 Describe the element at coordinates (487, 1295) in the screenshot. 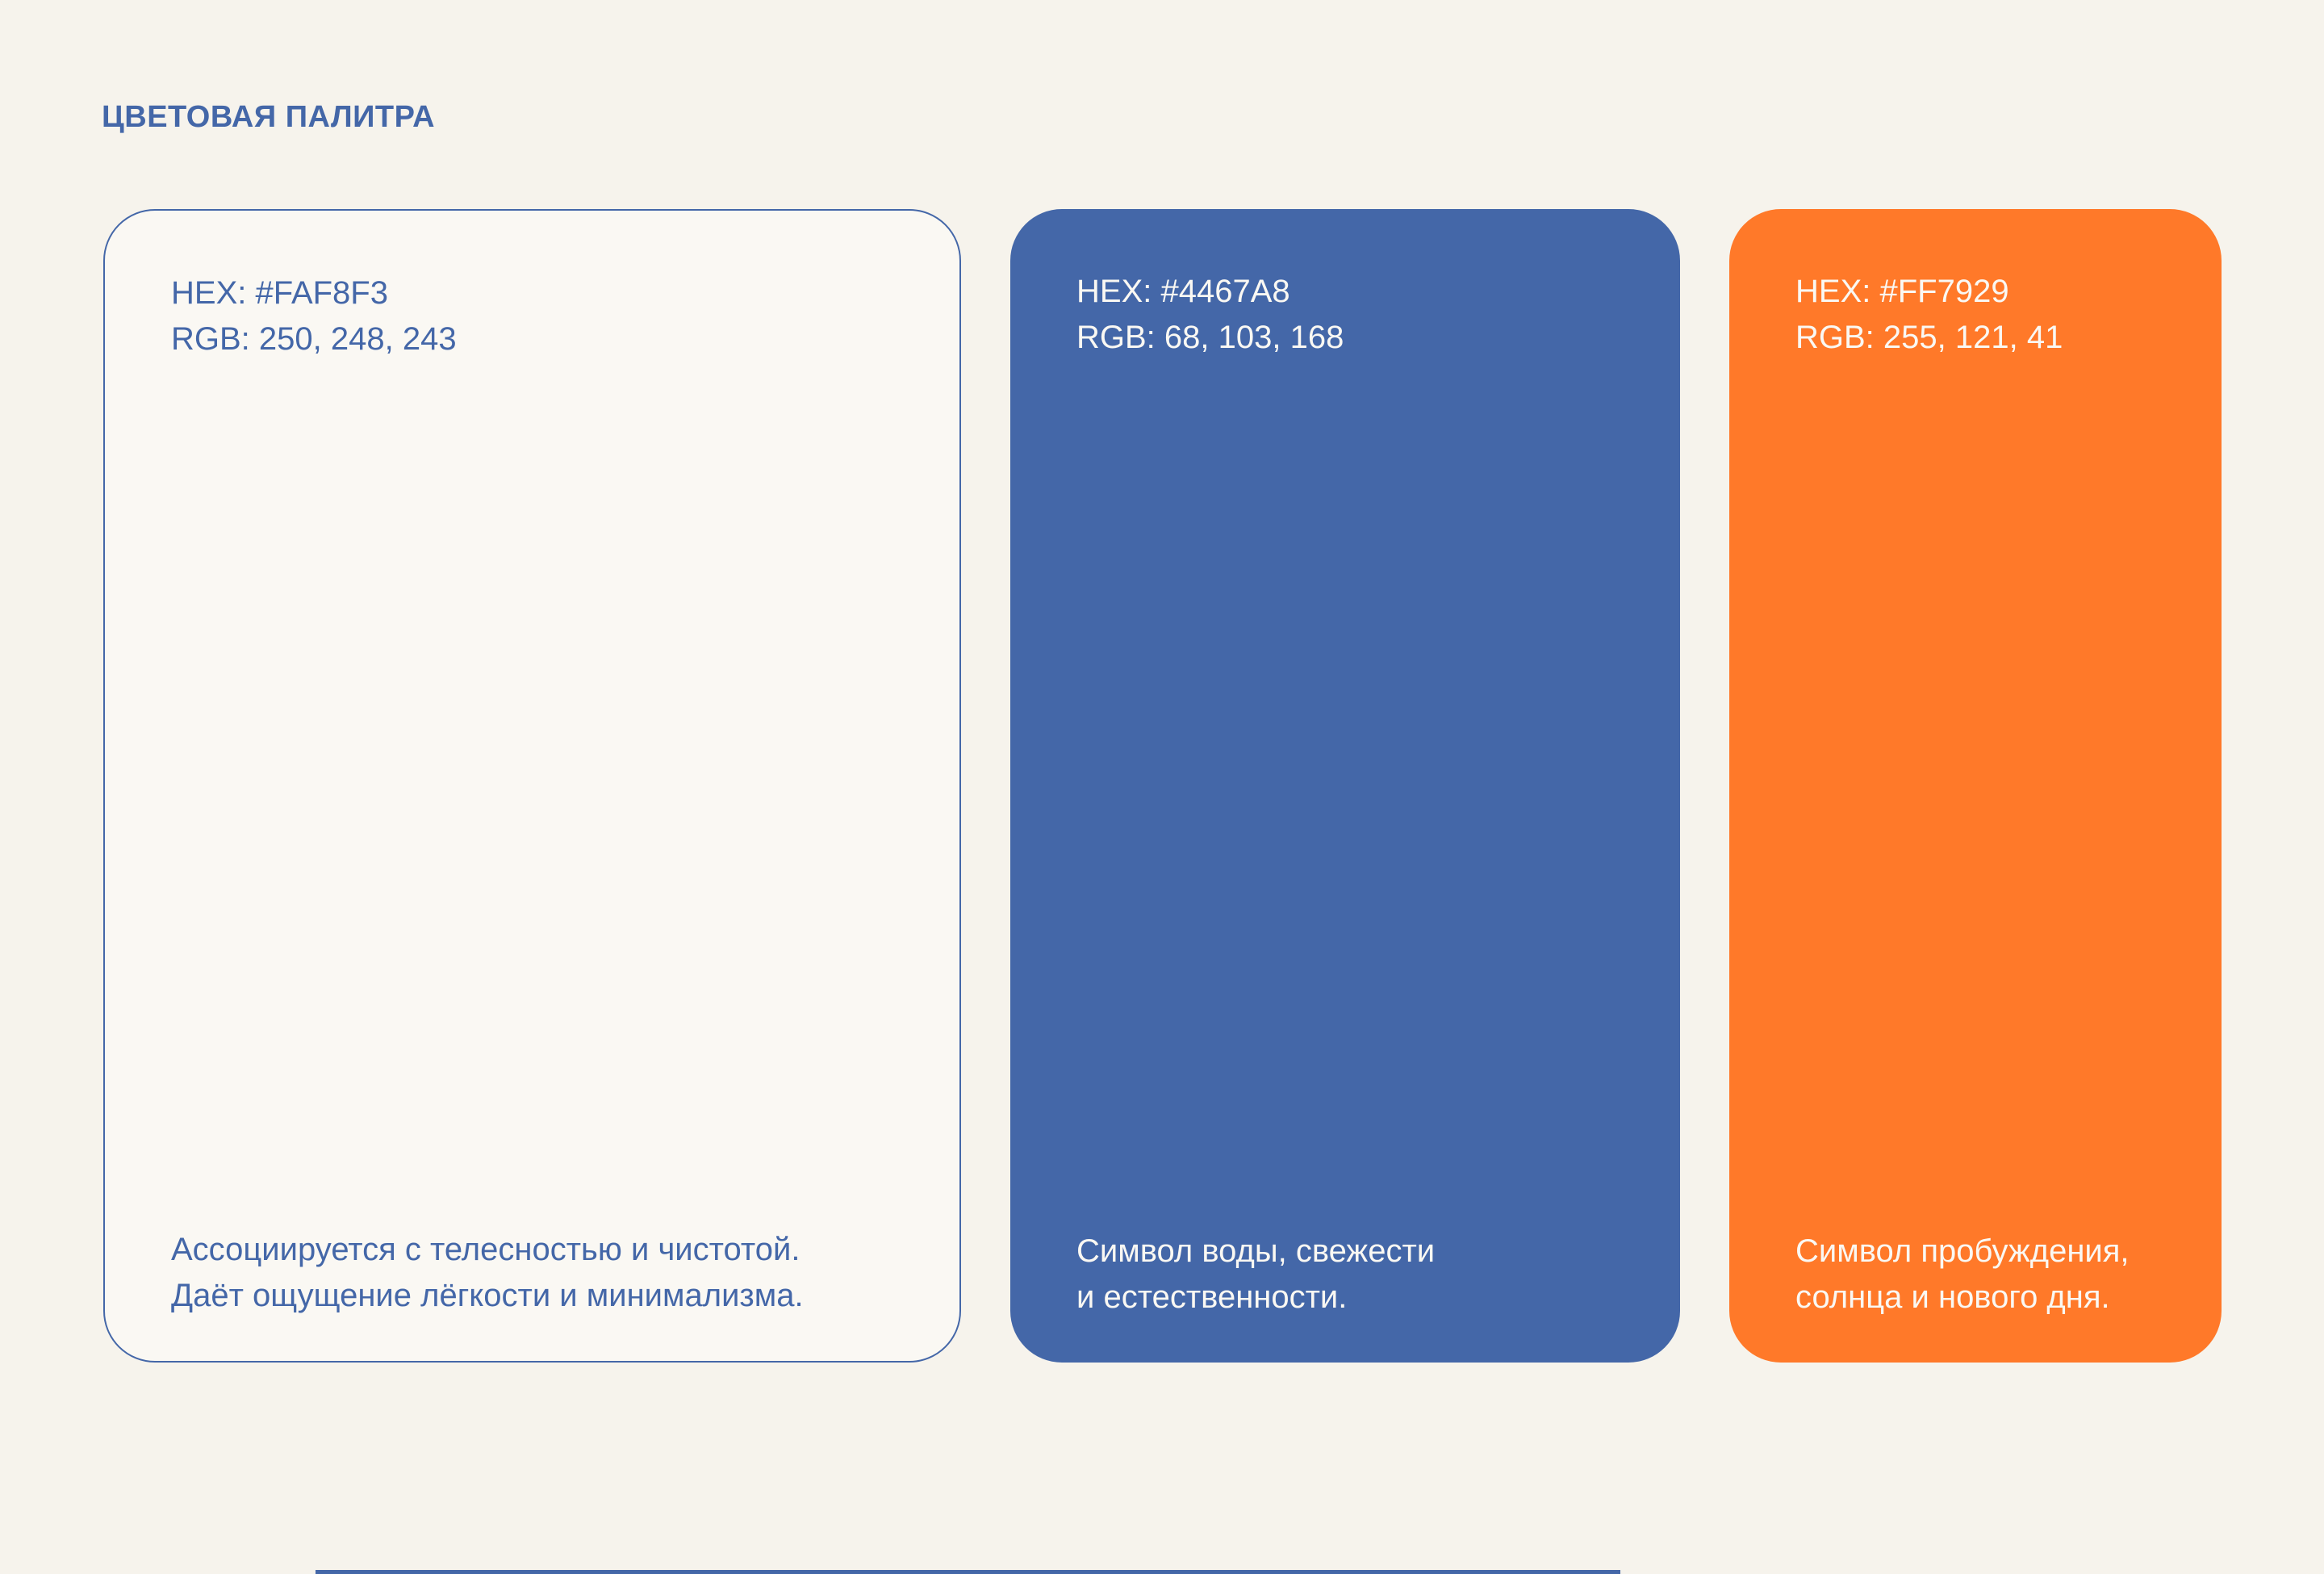

I see `description-line: Даёт ощущение лёгкости и минимализма.` at that location.